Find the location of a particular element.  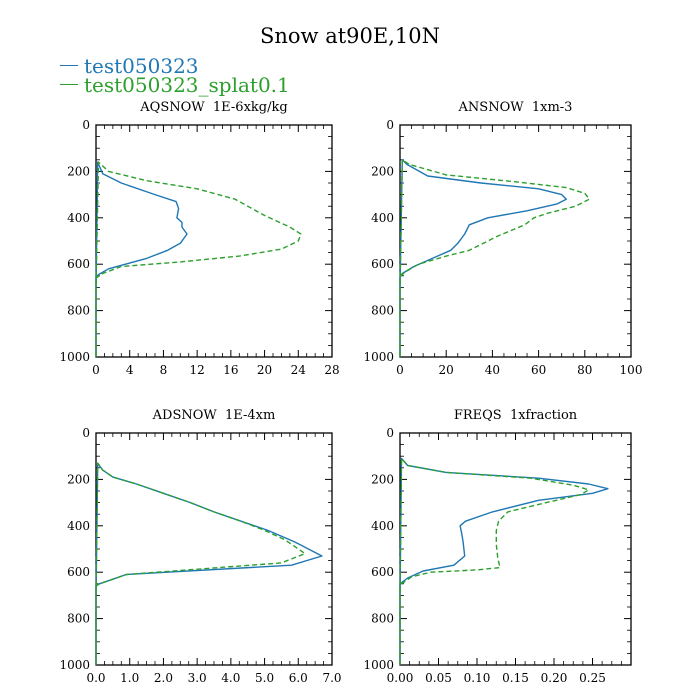

x-tick-label: 4.0 is located at coordinates (230, 678).